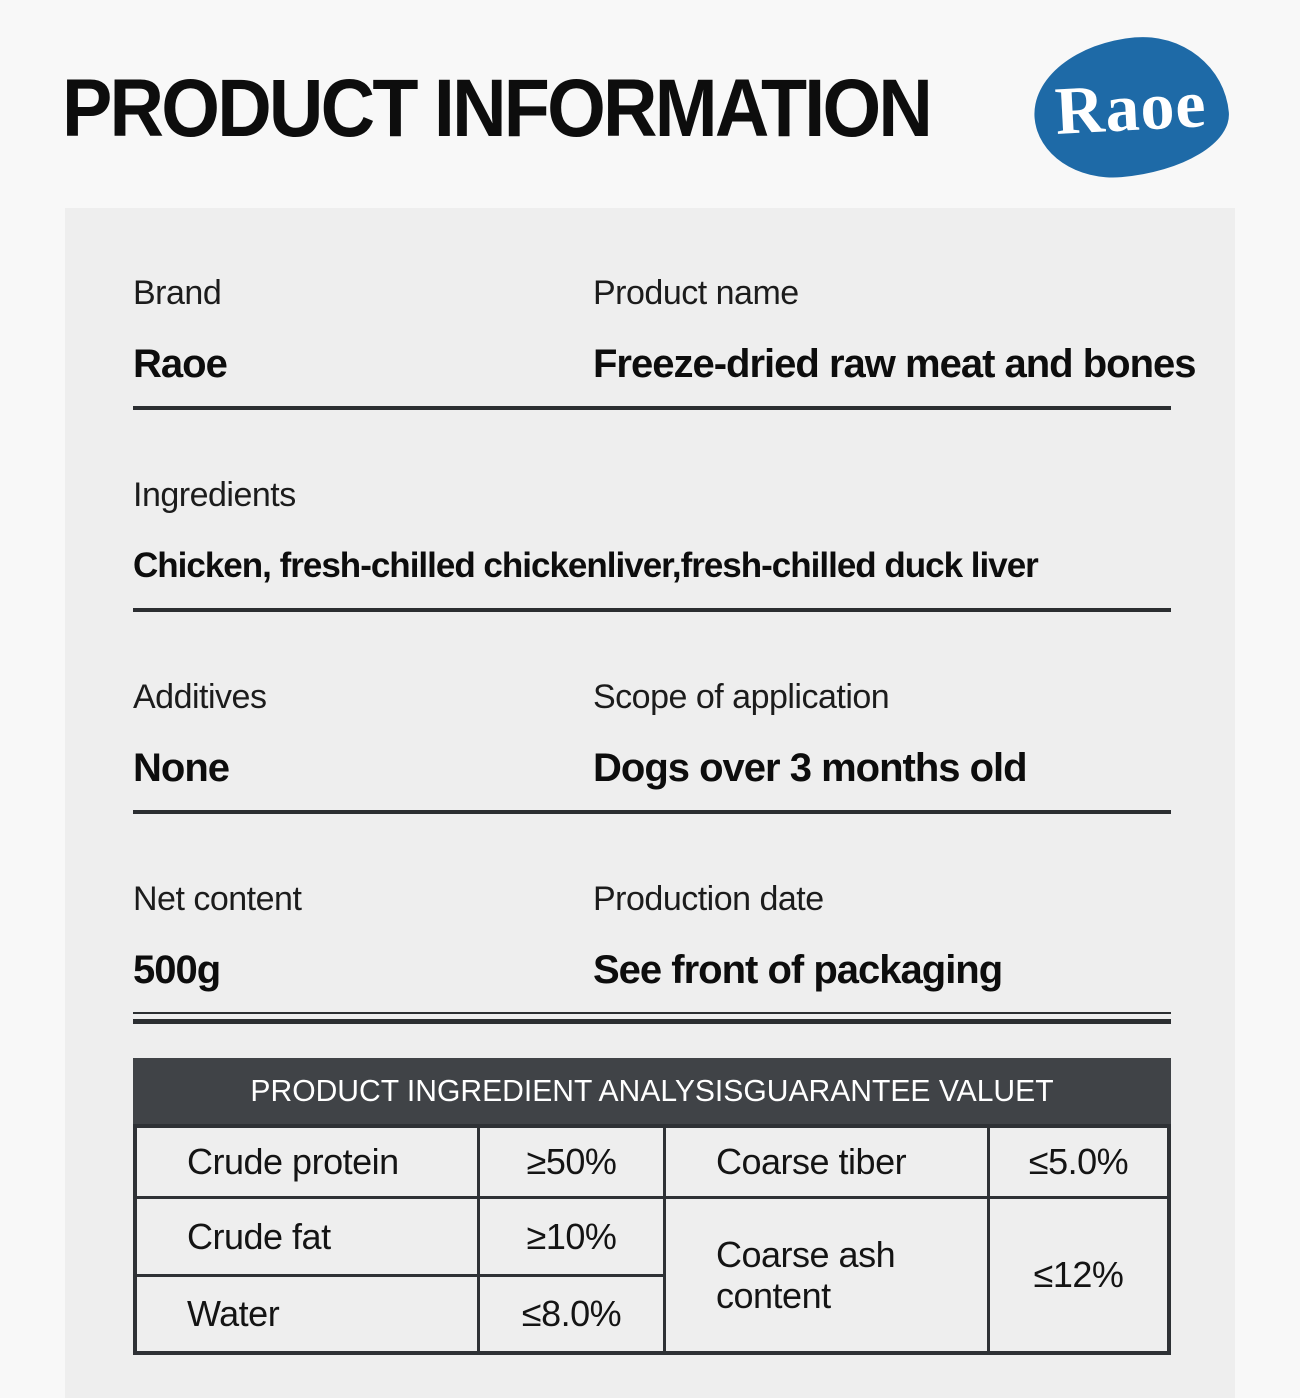 Image resolution: width=1300 pixels, height=1398 pixels. I want to click on product-name-value: Freeze-dried raw meat and bones, so click(895, 364).